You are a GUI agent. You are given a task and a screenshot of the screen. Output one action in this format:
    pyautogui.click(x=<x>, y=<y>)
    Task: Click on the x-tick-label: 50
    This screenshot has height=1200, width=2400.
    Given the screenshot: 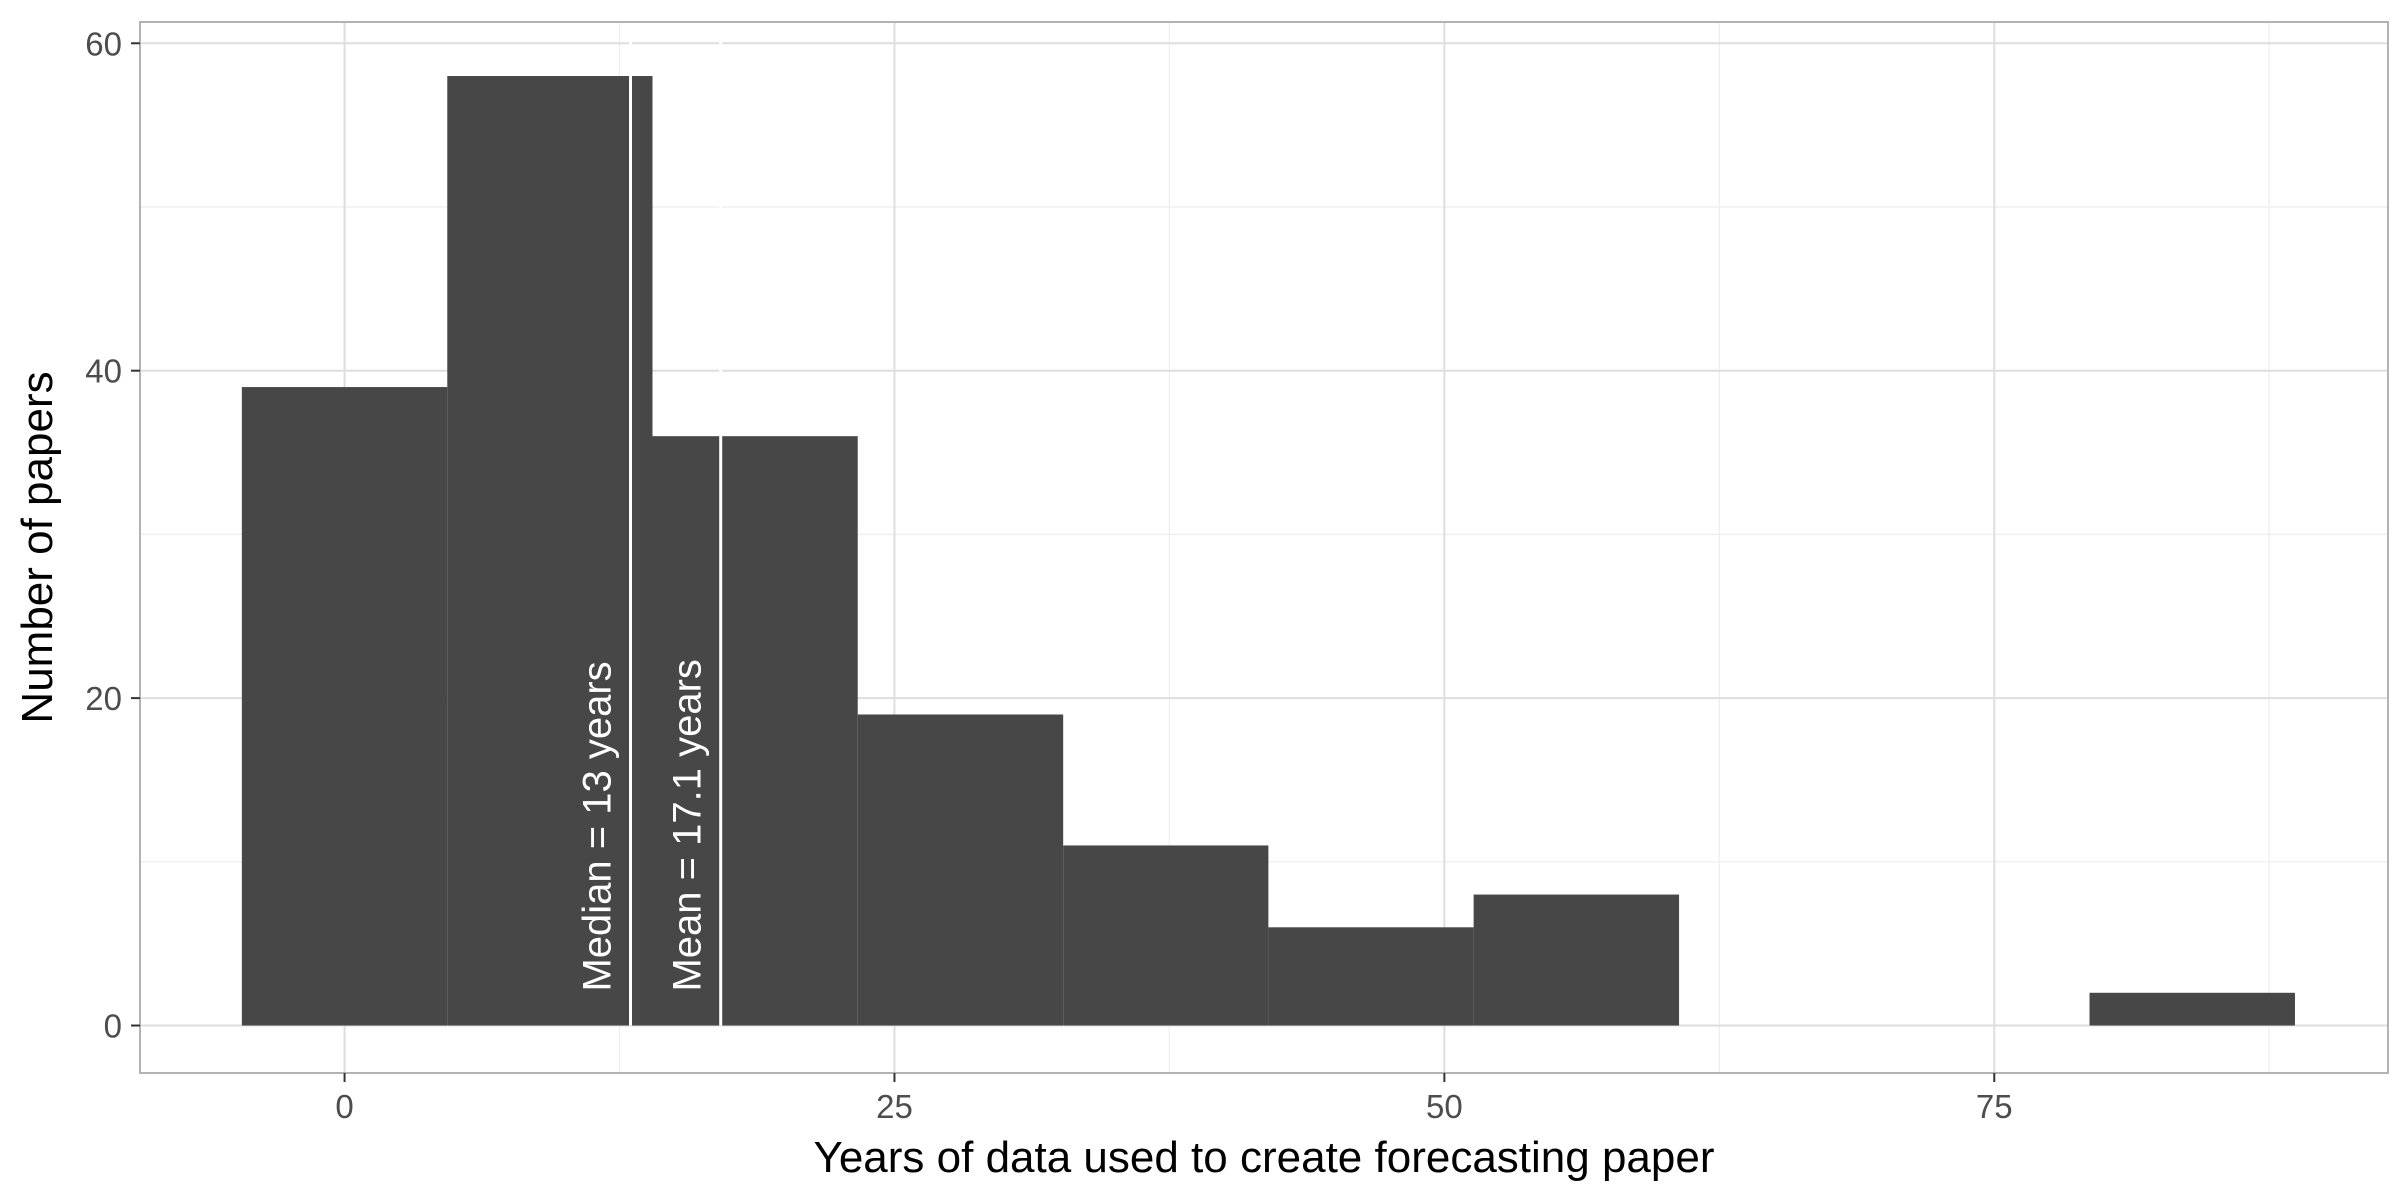 What is the action you would take?
    pyautogui.click(x=1444, y=1106)
    